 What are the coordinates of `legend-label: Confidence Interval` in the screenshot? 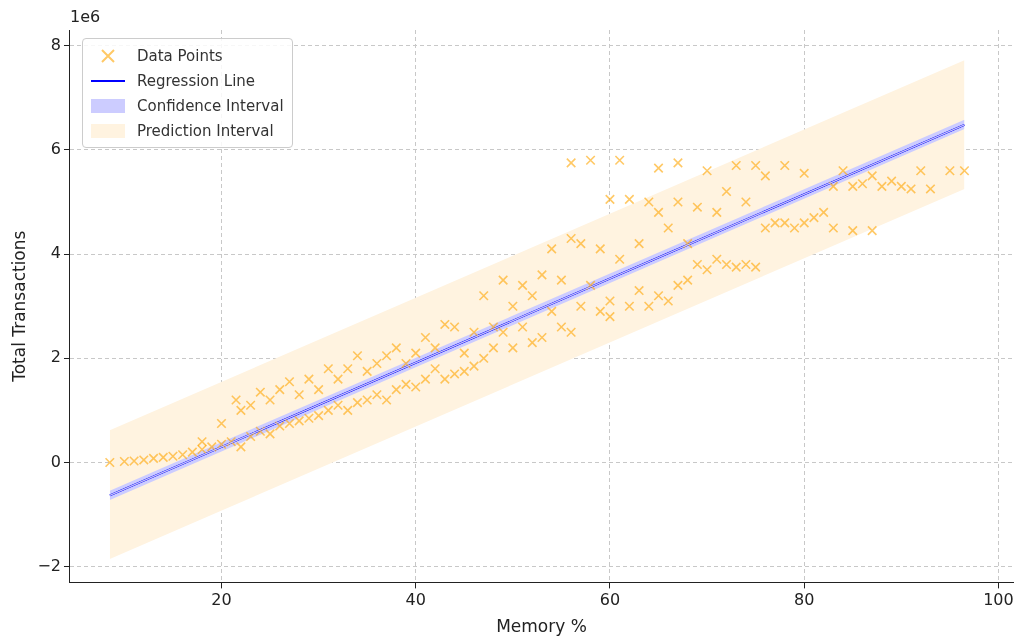 It's located at (210, 105).